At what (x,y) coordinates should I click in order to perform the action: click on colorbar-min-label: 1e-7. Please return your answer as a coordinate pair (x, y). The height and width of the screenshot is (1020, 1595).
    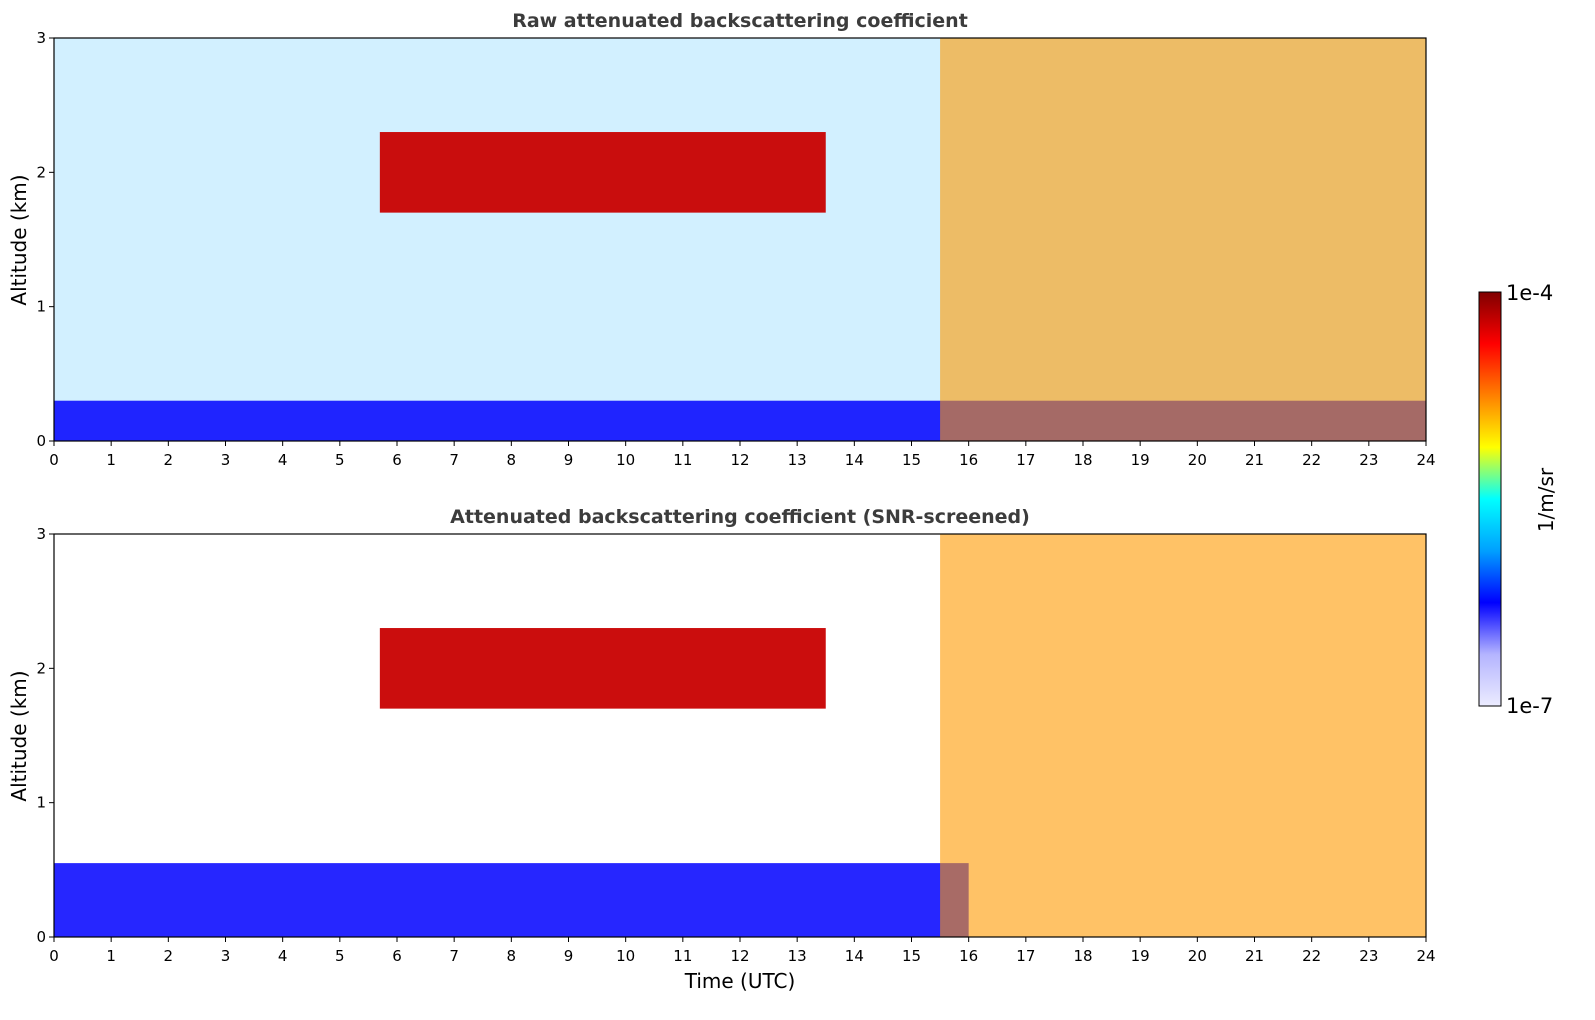
    Looking at the image, I should click on (1529, 706).